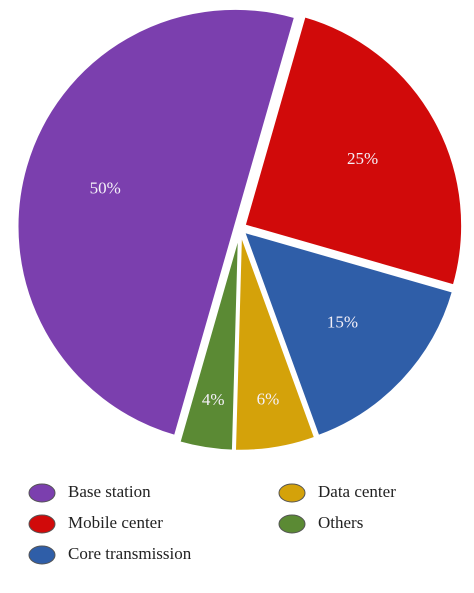 Image resolution: width=474 pixels, height=593 pixels. What do you see at coordinates (357, 491) in the screenshot?
I see `legend-label: Data center` at bounding box center [357, 491].